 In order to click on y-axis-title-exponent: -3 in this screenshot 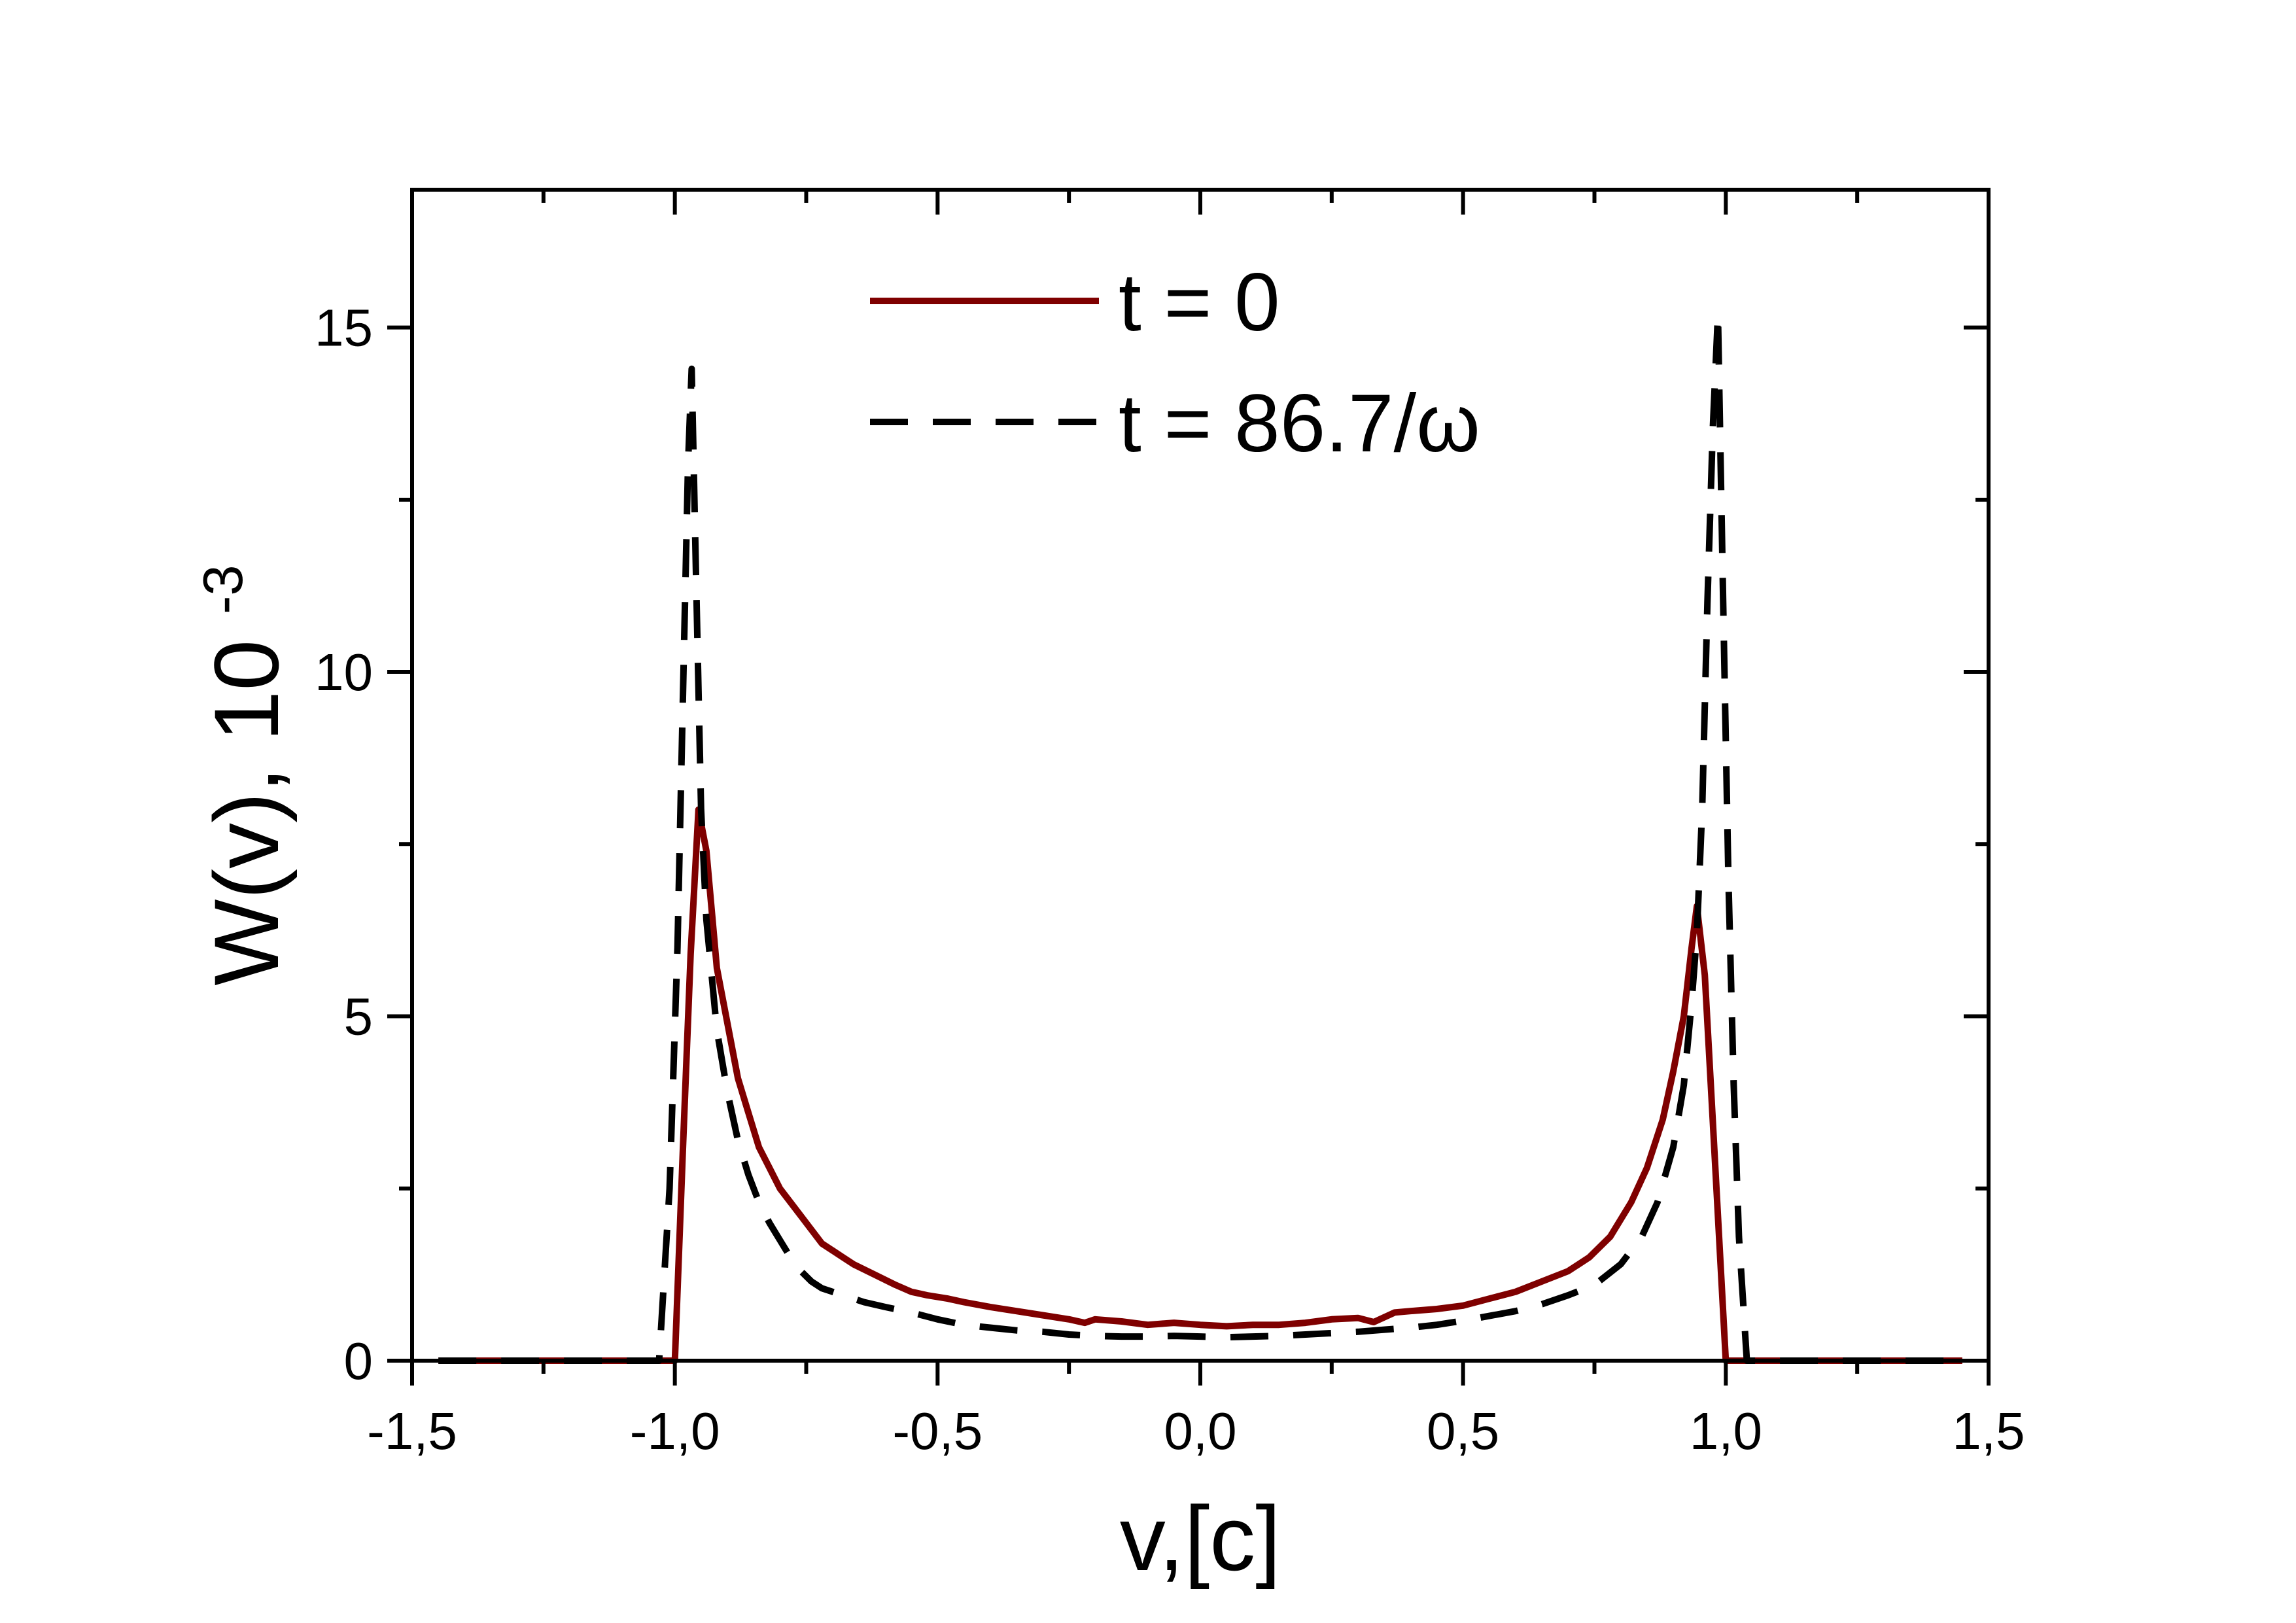, I will do `click(223, 590)`.